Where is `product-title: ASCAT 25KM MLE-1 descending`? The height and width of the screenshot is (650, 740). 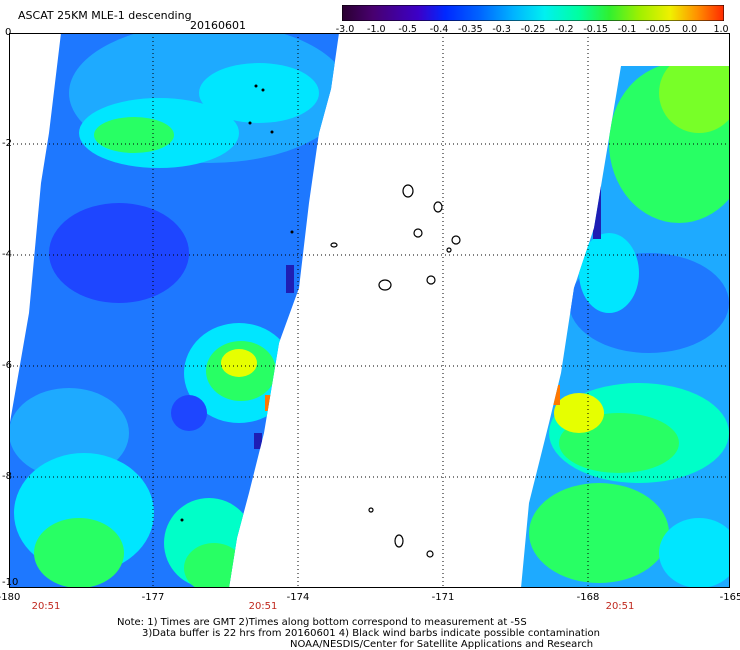 product-title: ASCAT 25KM MLE-1 descending is located at coordinates (105, 15).